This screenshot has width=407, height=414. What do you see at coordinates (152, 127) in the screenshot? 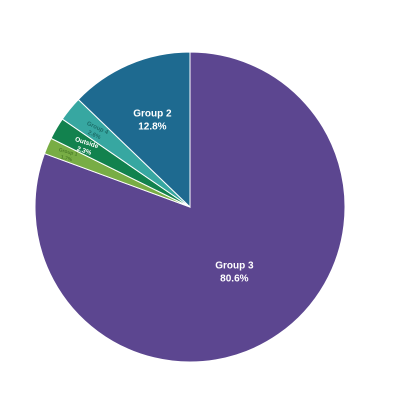
I see `pie-label-value: 12.8%` at bounding box center [152, 127].